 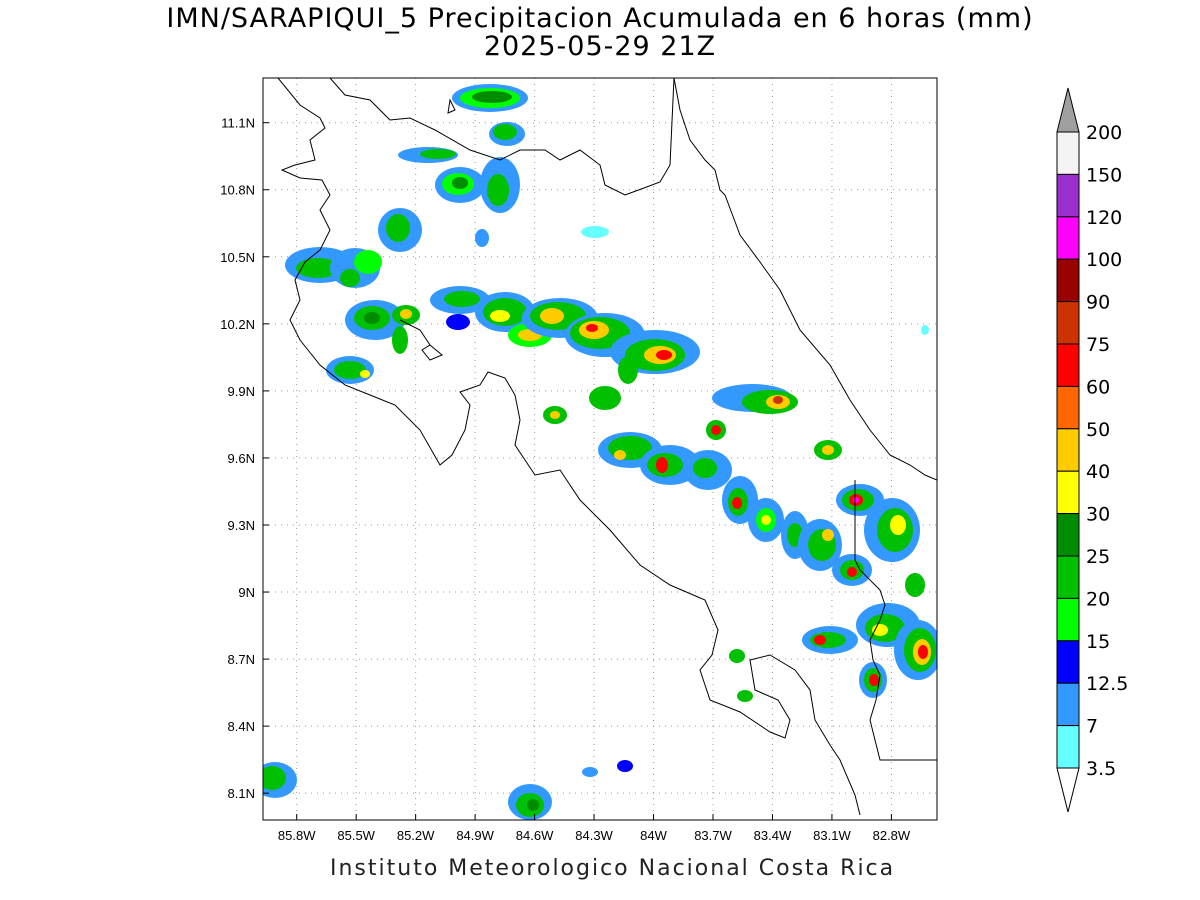 I want to click on colorbar-label: 200, so click(x=1104, y=133).